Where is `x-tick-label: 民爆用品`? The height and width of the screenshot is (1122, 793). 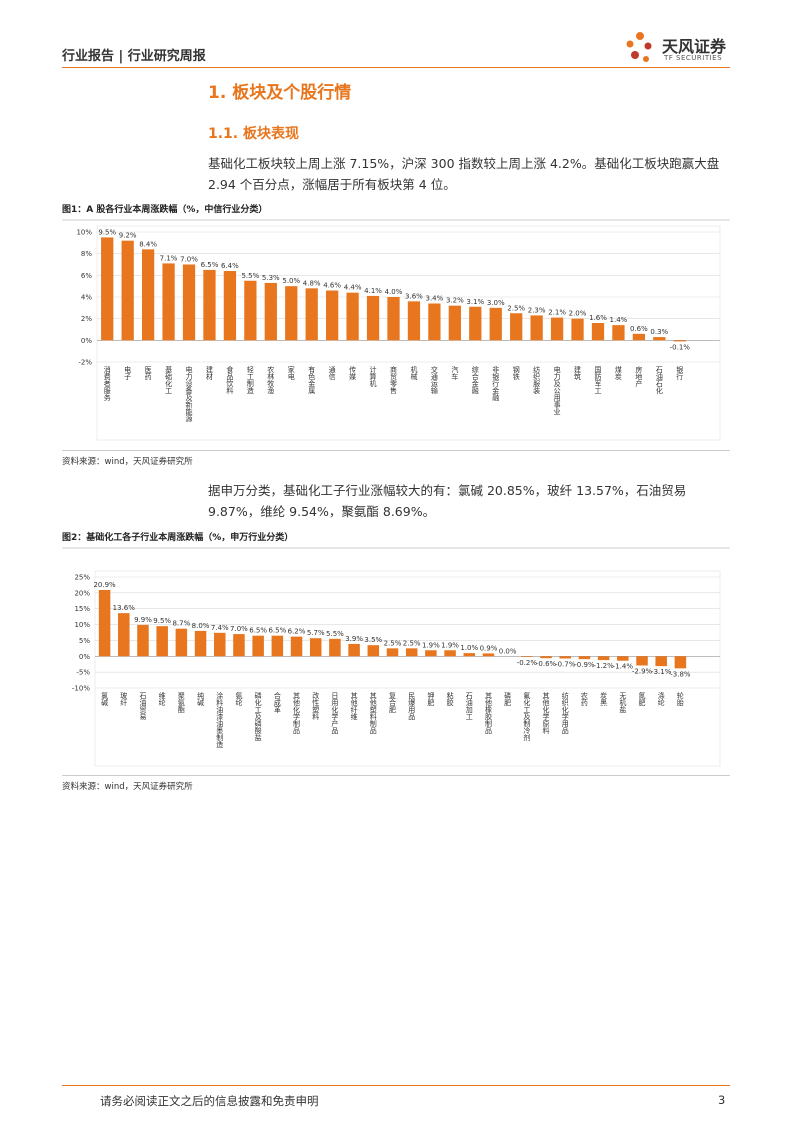
x-tick-label: 民爆用品 is located at coordinates (412, 706).